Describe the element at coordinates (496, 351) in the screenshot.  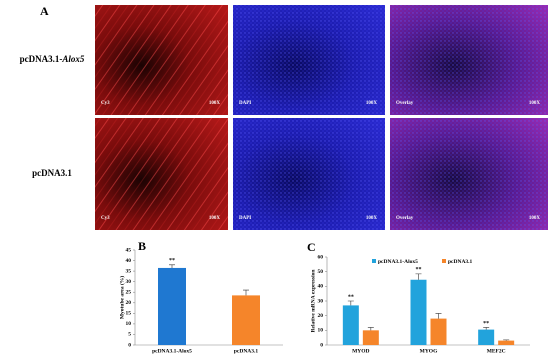
I see `x-tick-label: MEF2C` at that location.